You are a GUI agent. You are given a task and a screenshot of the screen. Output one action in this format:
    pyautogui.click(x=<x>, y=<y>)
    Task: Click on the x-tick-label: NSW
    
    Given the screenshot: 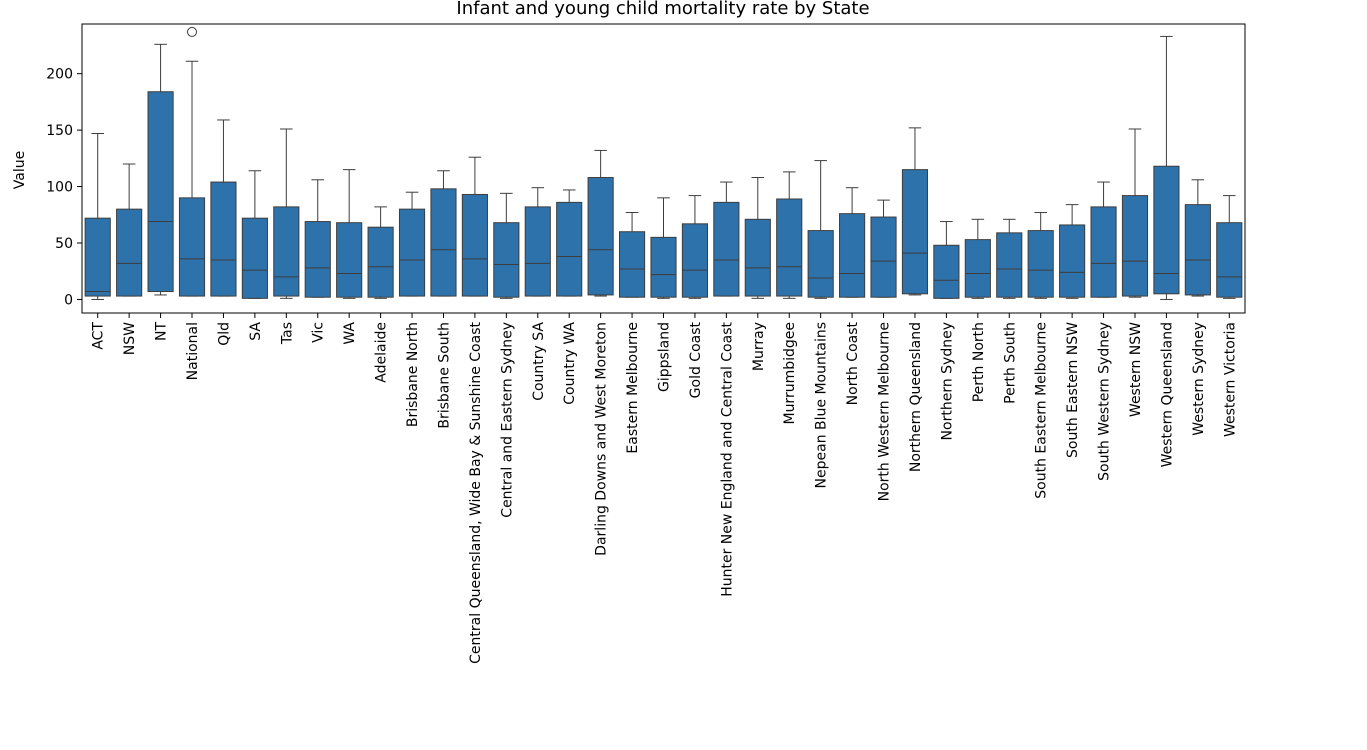 What is the action you would take?
    pyautogui.click(x=130, y=338)
    